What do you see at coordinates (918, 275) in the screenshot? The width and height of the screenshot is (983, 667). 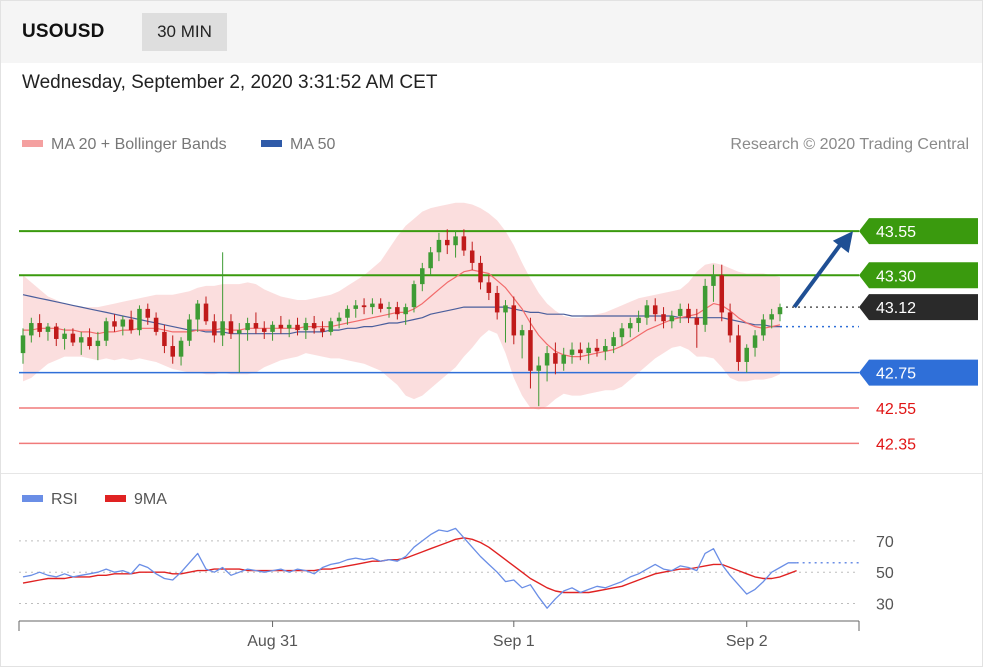 I see `level-tag-43.30` at bounding box center [918, 275].